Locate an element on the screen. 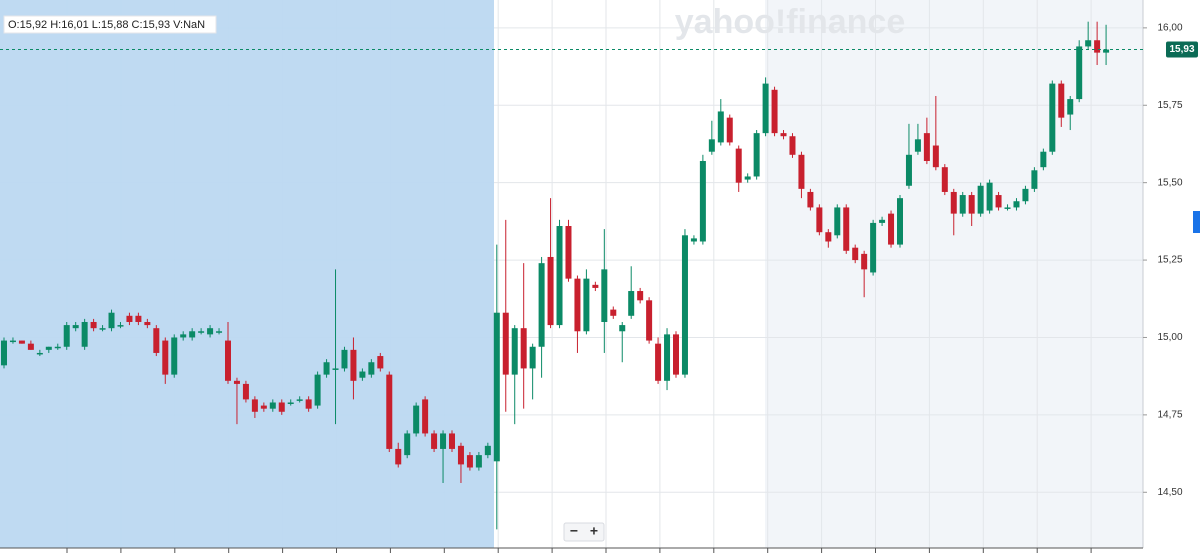 This screenshot has width=1200, height=553. watermark: yahoo!finance is located at coordinates (790, 22).